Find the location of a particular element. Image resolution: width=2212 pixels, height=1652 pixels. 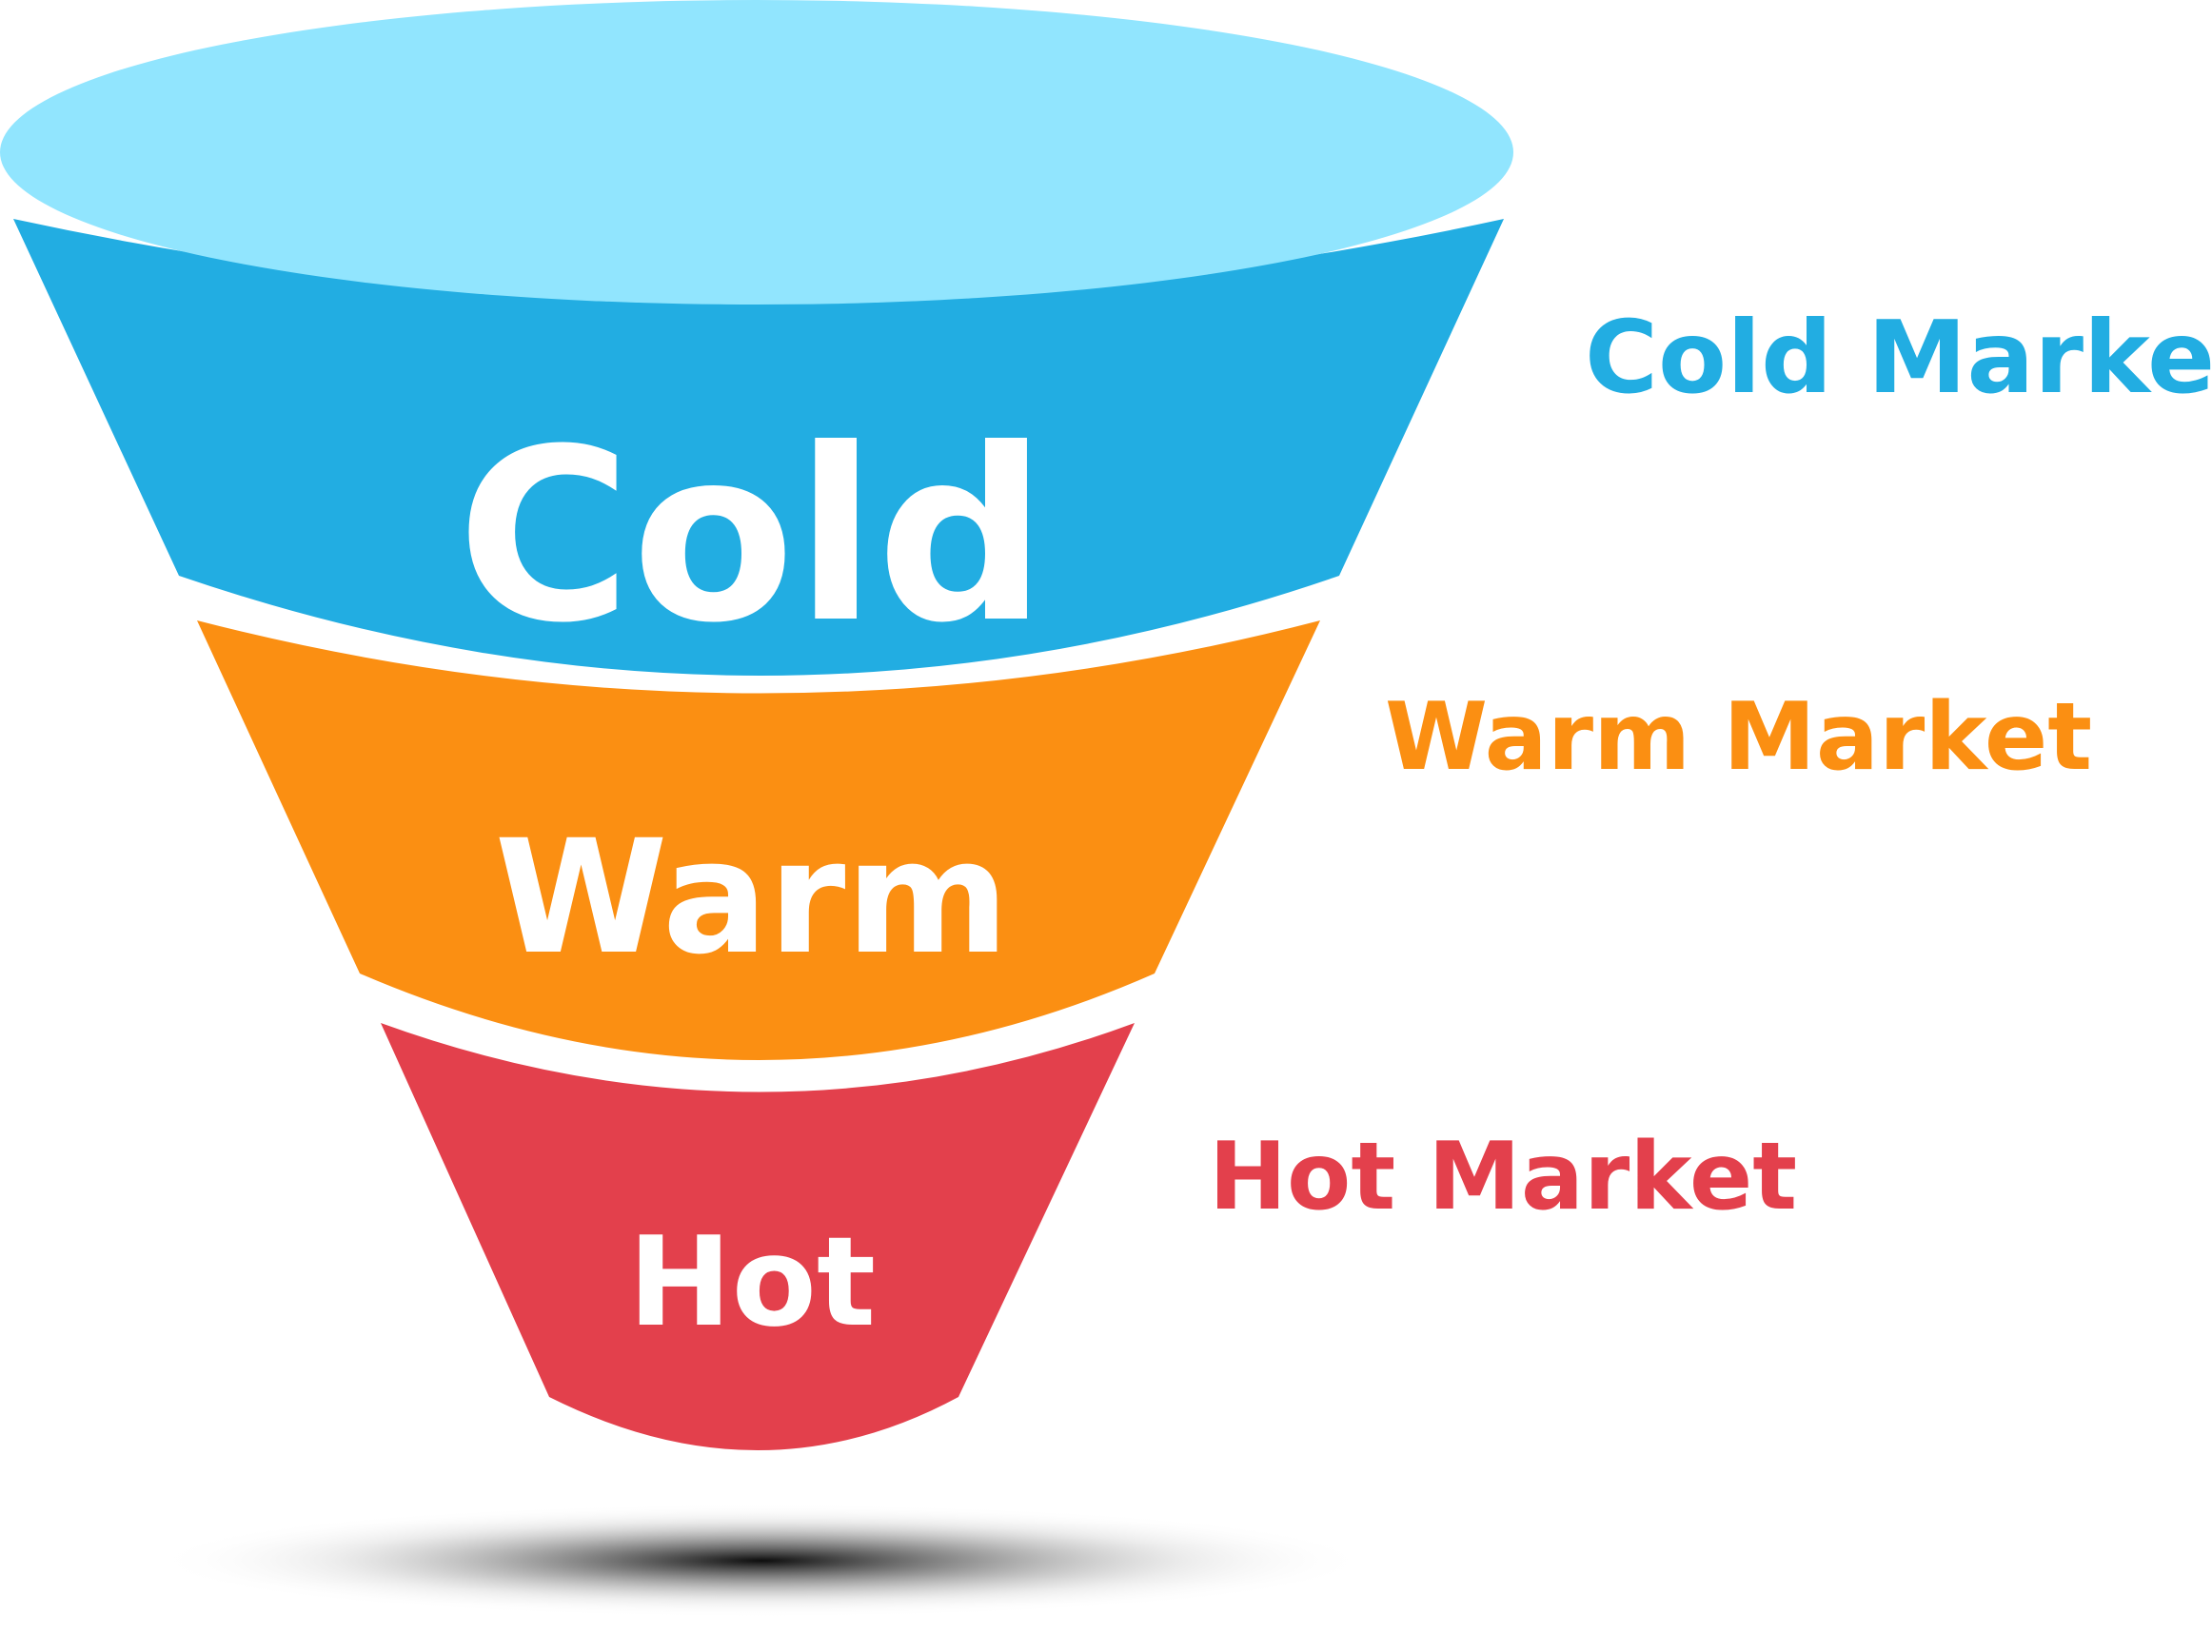

funnel-rim is located at coordinates (756, 153).